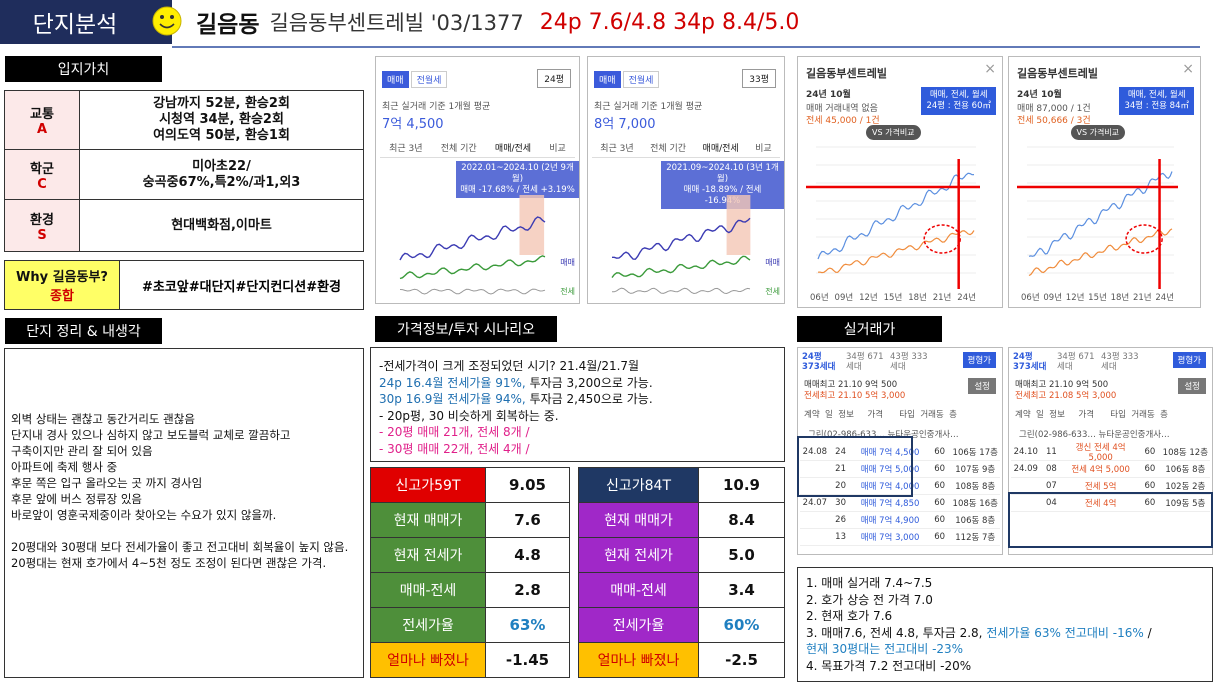  I want to click on scenario-text: - 30평 매매 22개, 전세 4개 /, so click(454, 448).